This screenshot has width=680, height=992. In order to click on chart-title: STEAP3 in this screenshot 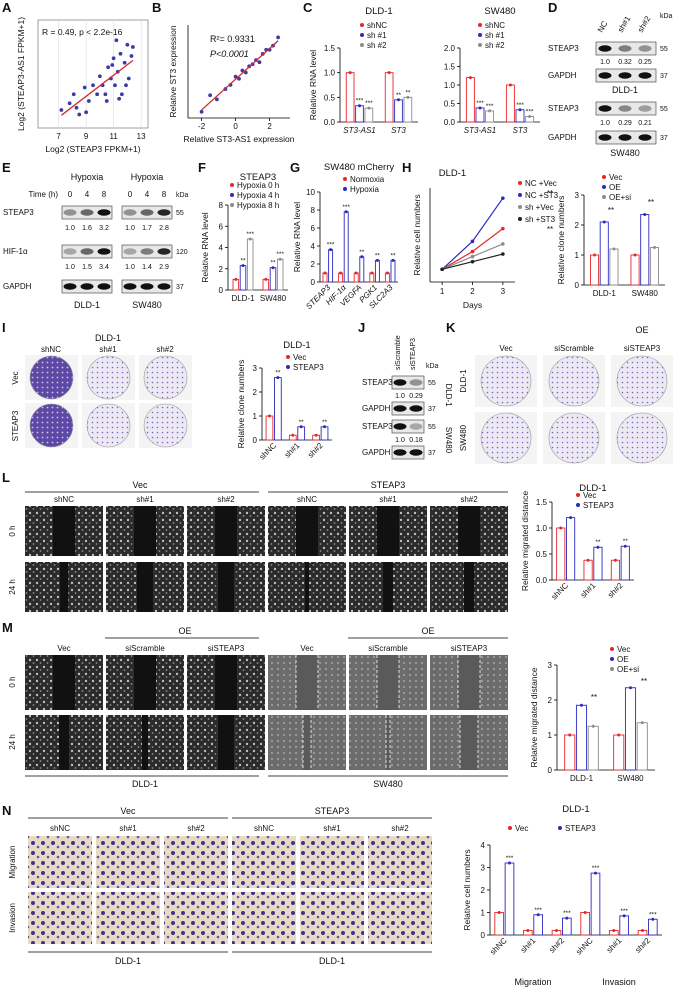, I will do `click(258, 177)`.